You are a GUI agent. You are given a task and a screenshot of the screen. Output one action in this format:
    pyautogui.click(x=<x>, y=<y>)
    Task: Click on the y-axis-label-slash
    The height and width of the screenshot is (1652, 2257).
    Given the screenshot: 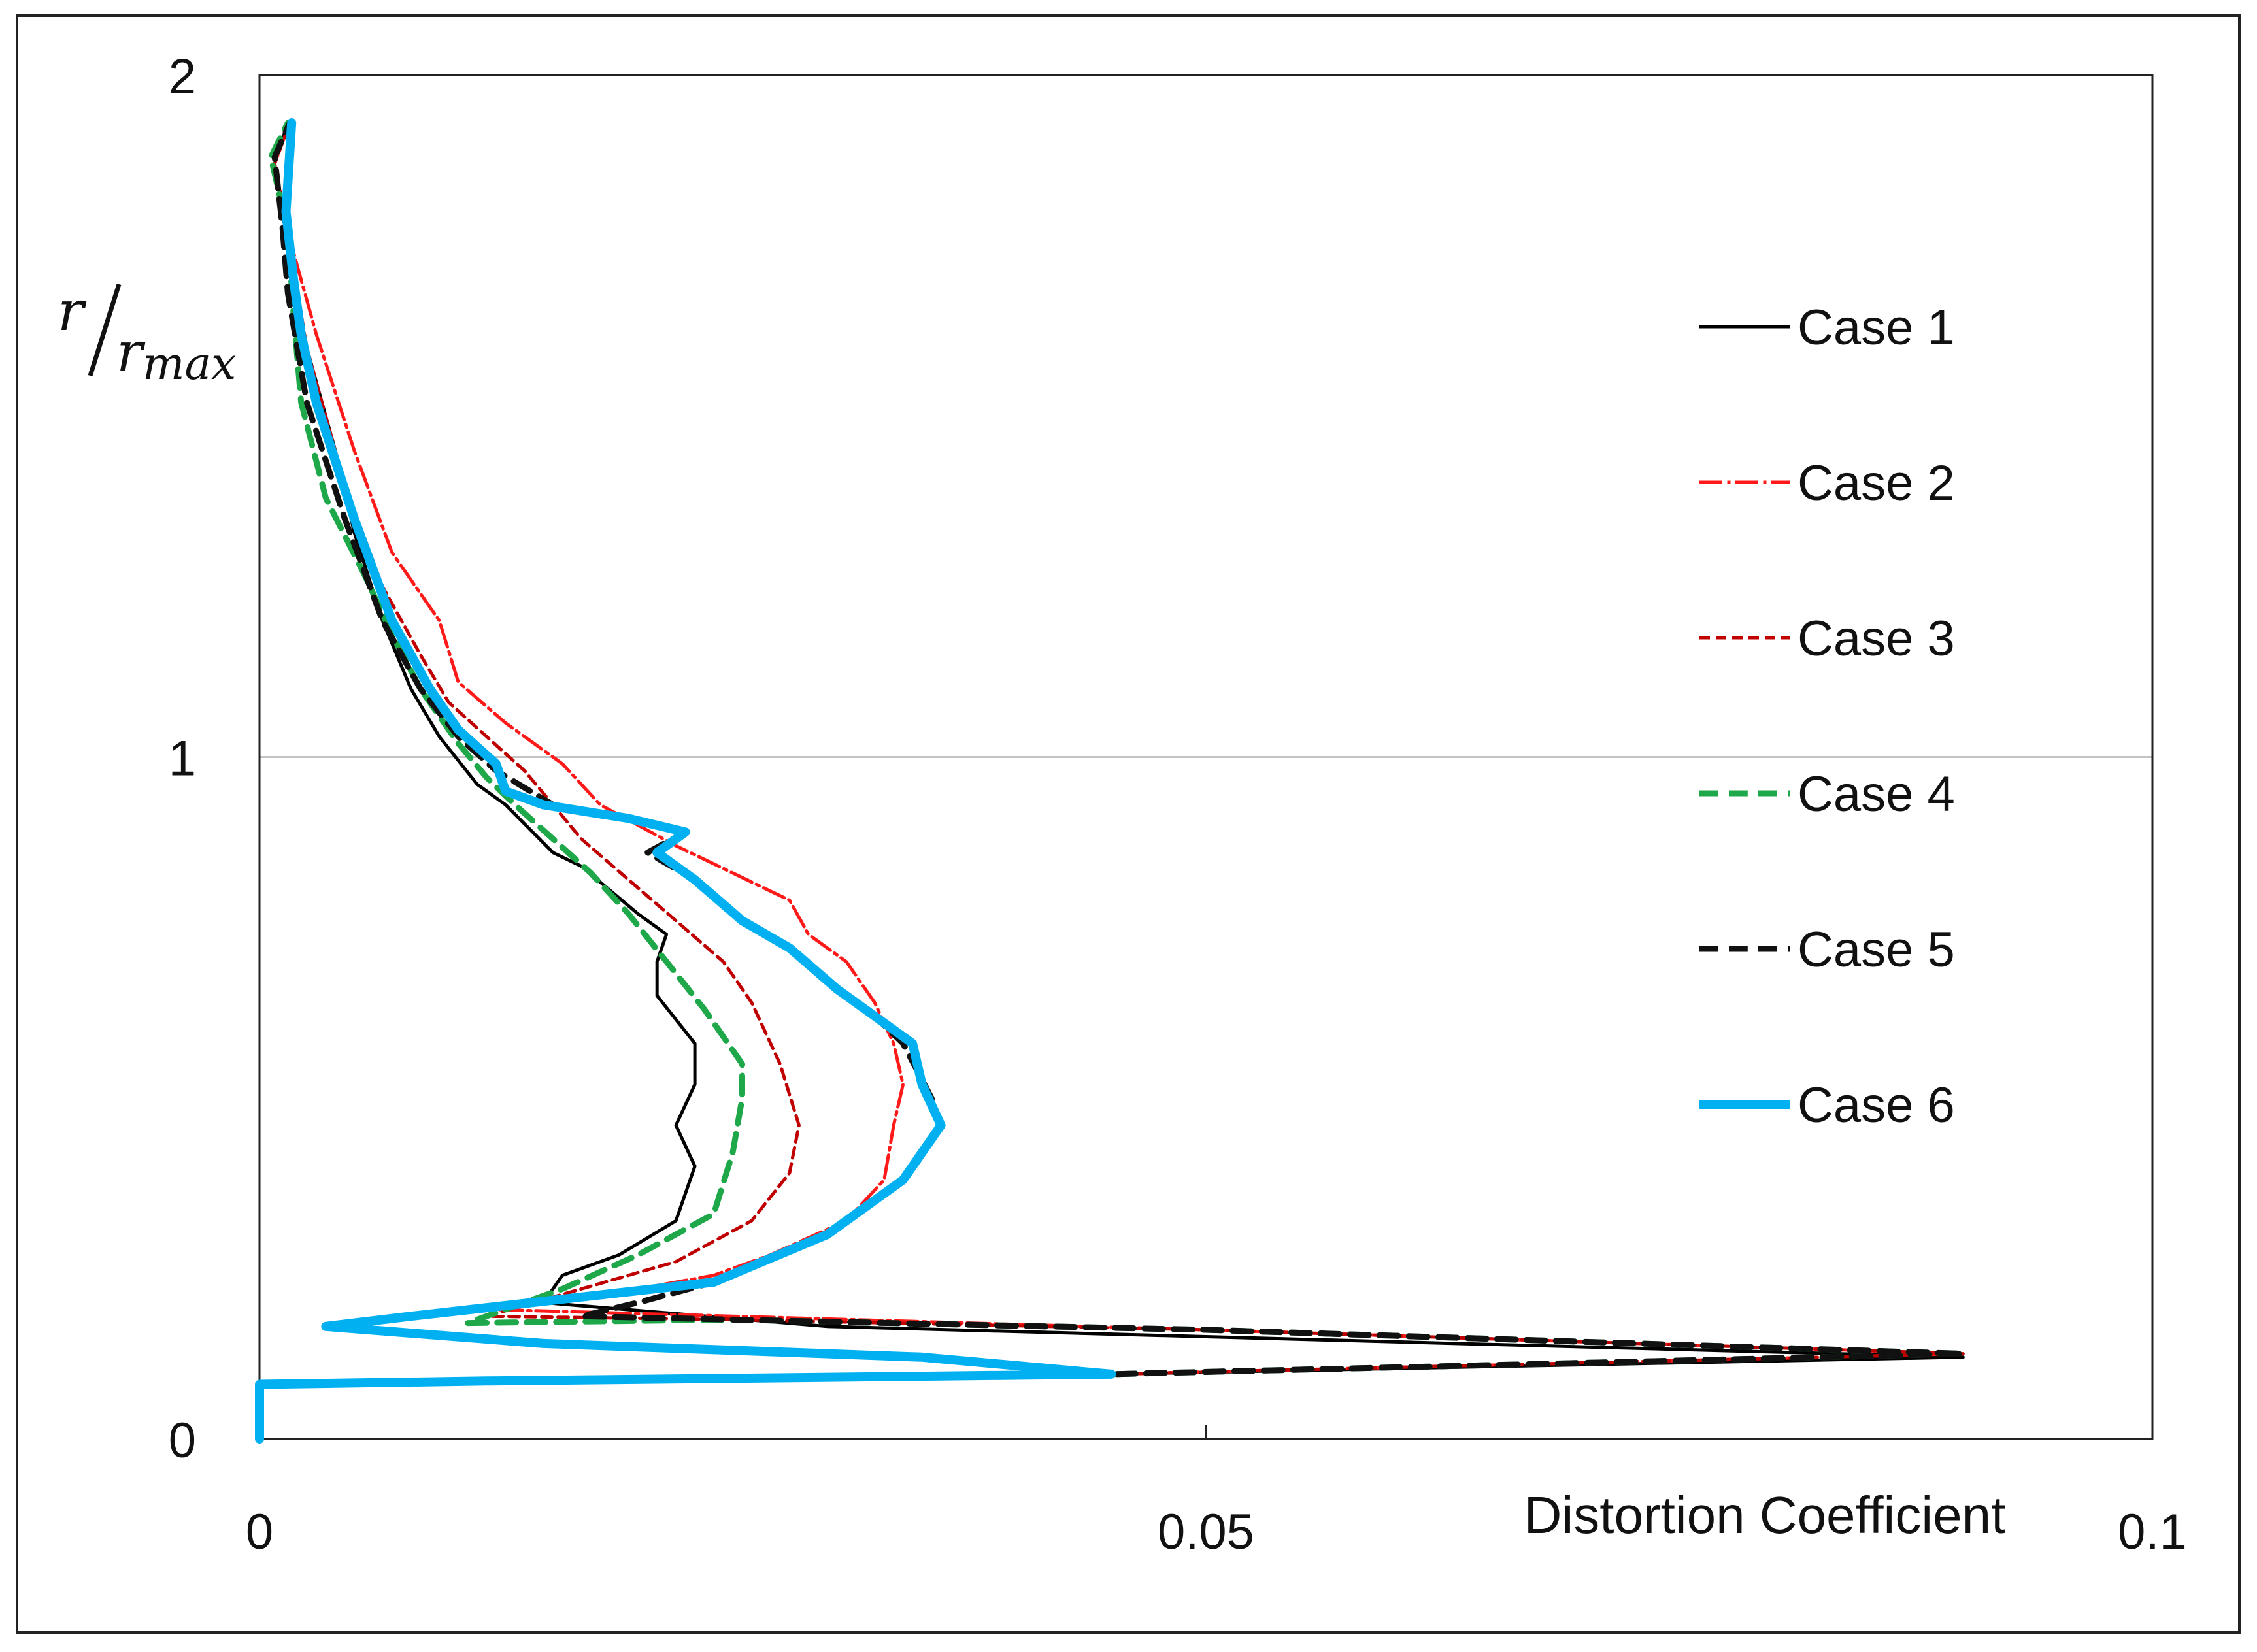 What is the action you would take?
    pyautogui.click(x=105, y=330)
    